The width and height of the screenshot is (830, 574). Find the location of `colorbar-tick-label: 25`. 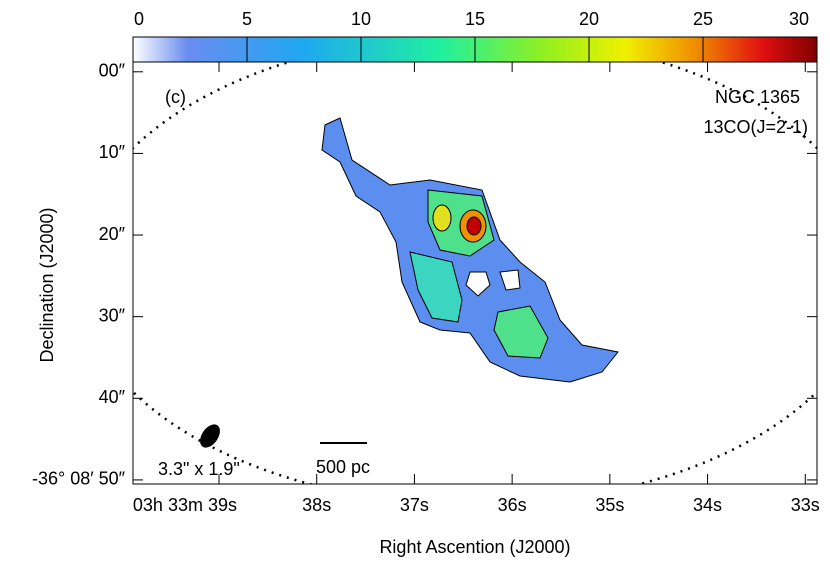

colorbar-tick-label: 25 is located at coordinates (703, 19).